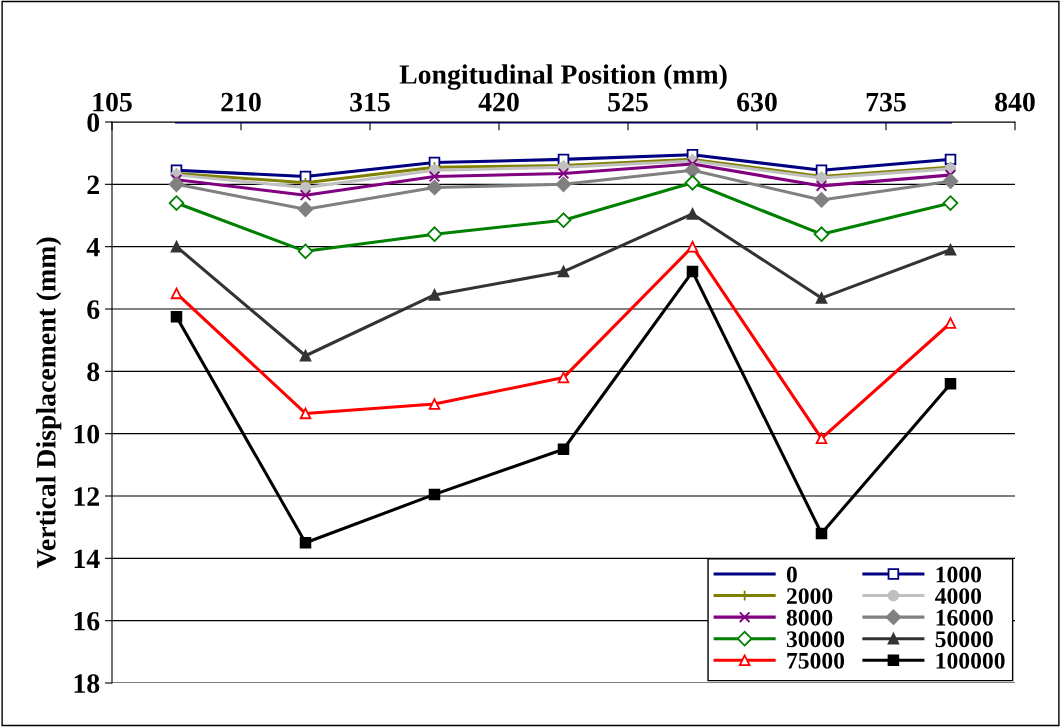 The image size is (1061, 727). What do you see at coordinates (112, 102) in the screenshot?
I see `x-tick-label: 105` at bounding box center [112, 102].